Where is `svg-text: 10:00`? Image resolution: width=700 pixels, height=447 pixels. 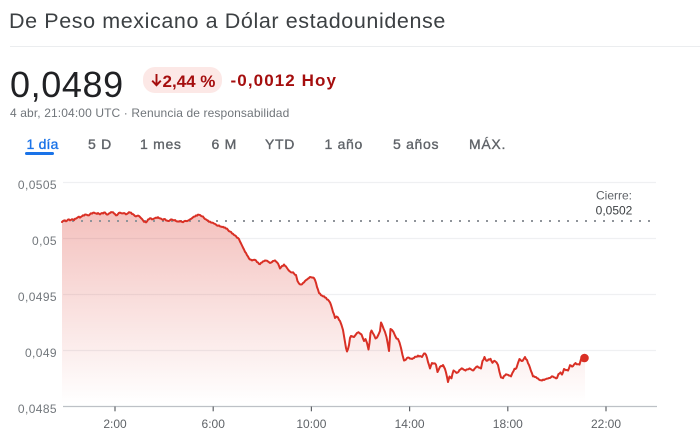
svg-text: 10:00 is located at coordinates (311, 424).